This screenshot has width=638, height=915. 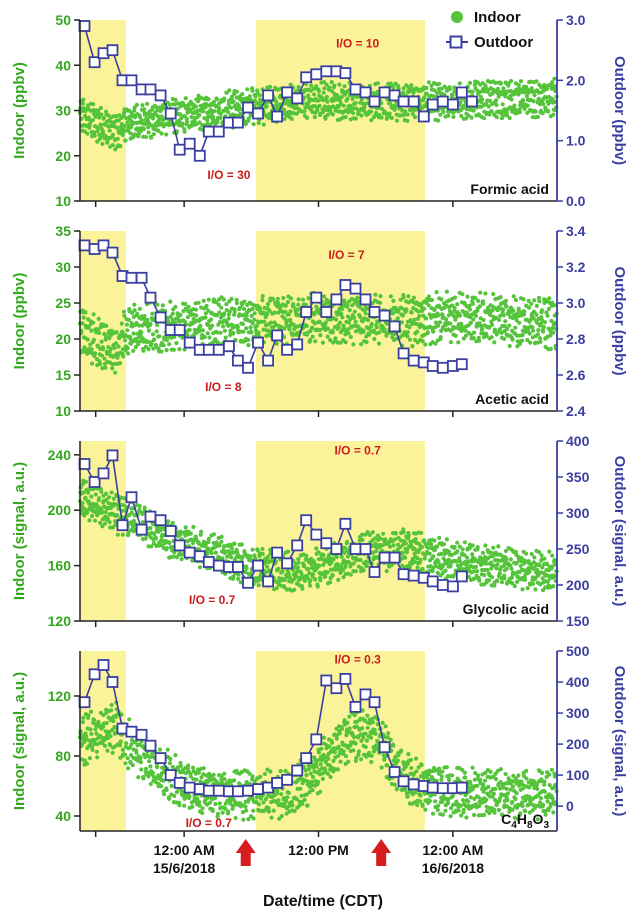 What do you see at coordinates (63, 201) in the screenshot?
I see `left-tick-label: 10` at bounding box center [63, 201].